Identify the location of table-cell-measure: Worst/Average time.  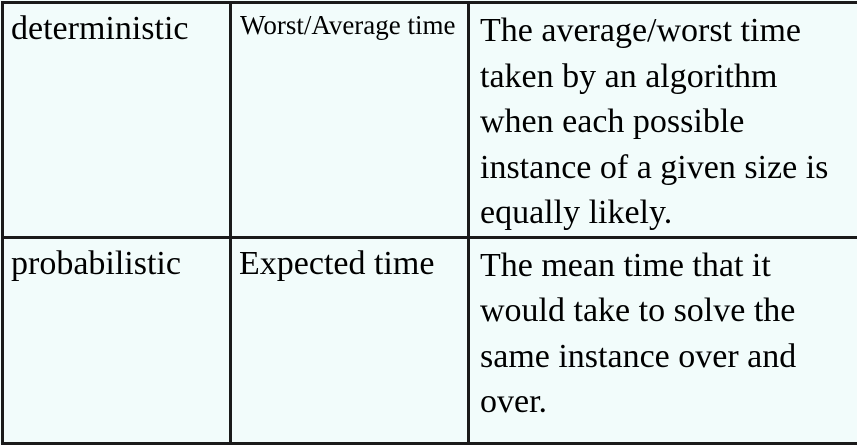
(350, 120).